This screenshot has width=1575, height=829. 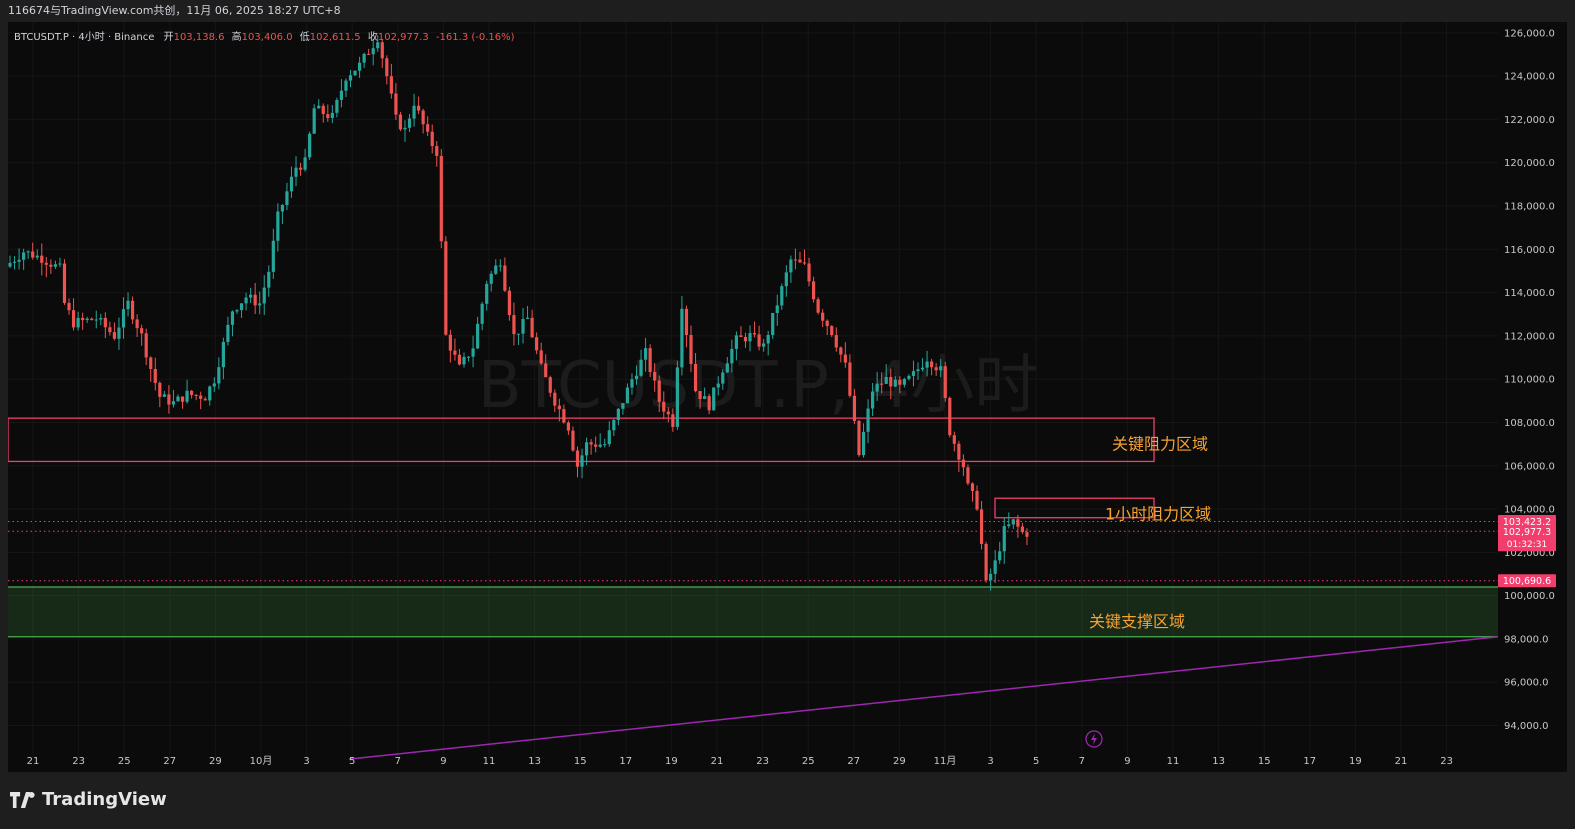 What do you see at coordinates (475, 37) in the screenshot?
I see `change-value: -161.3 (-0.16%)` at bounding box center [475, 37].